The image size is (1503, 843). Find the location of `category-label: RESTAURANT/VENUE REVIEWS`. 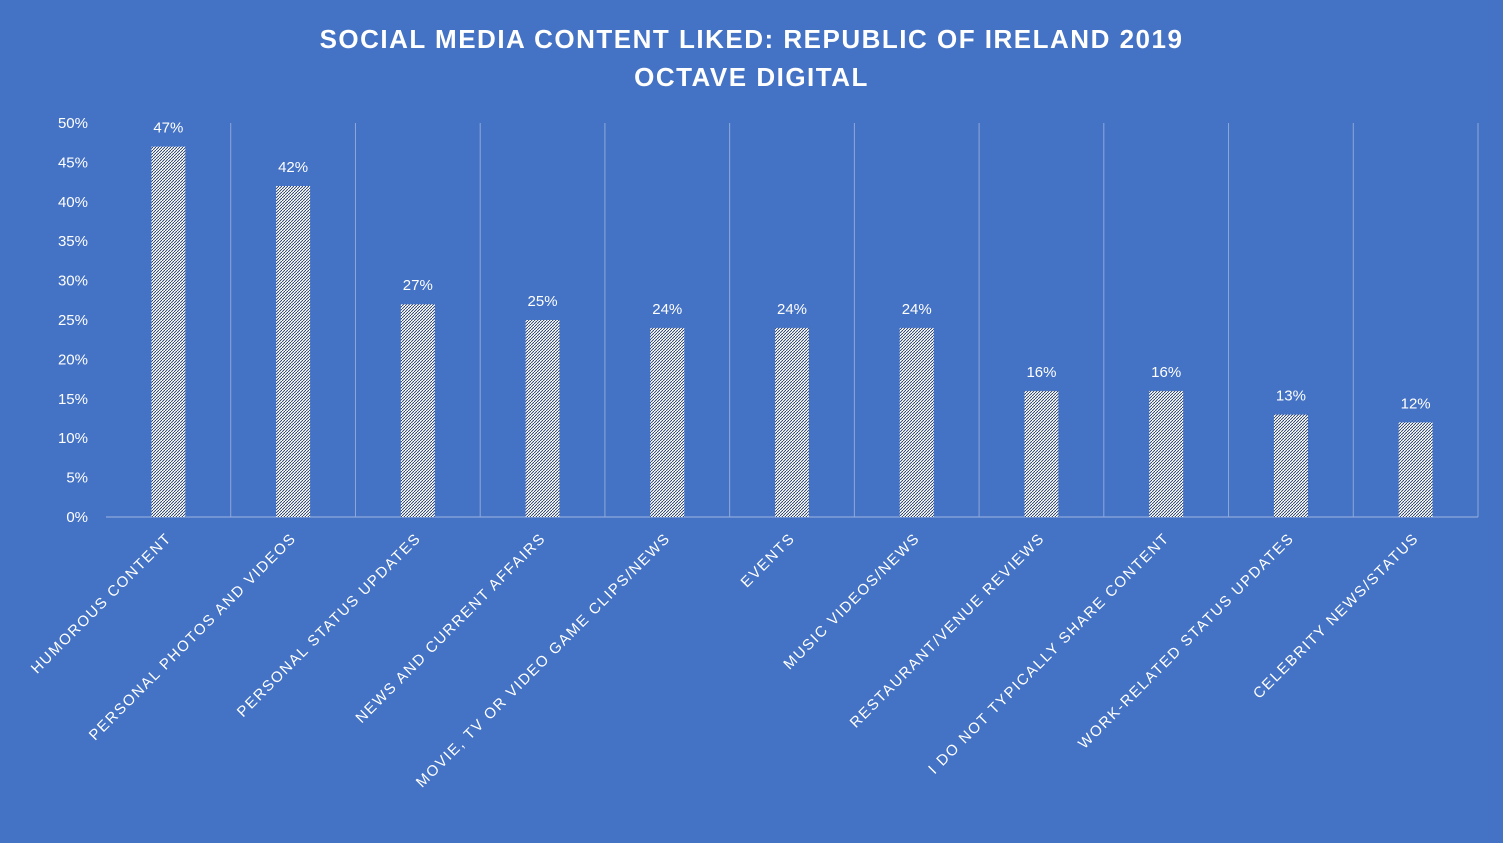

category-label: RESTAURANT/VENUE REVIEWS is located at coordinates (948, 631).